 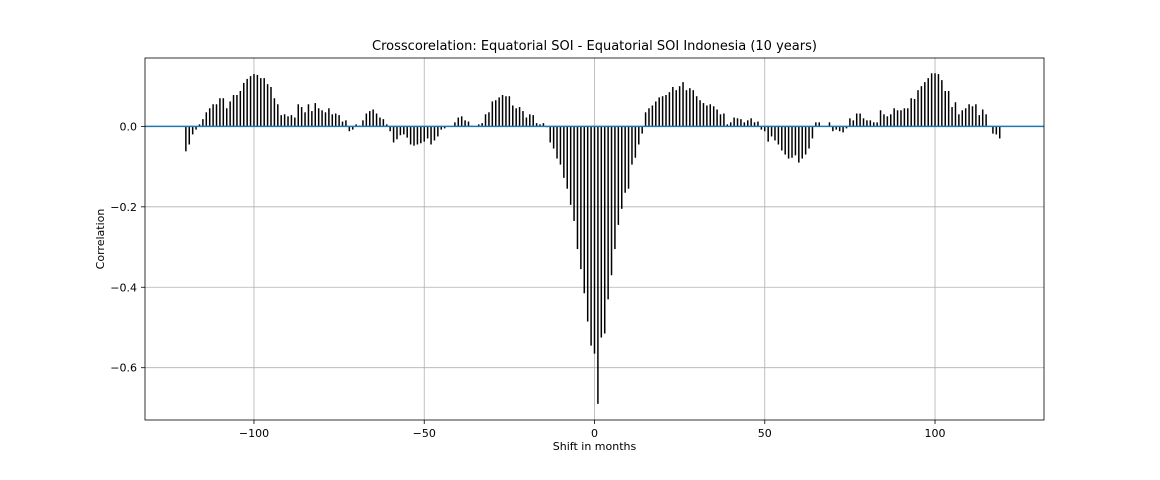 What do you see at coordinates (935, 433) in the screenshot?
I see `x-tick-label: 100` at bounding box center [935, 433].